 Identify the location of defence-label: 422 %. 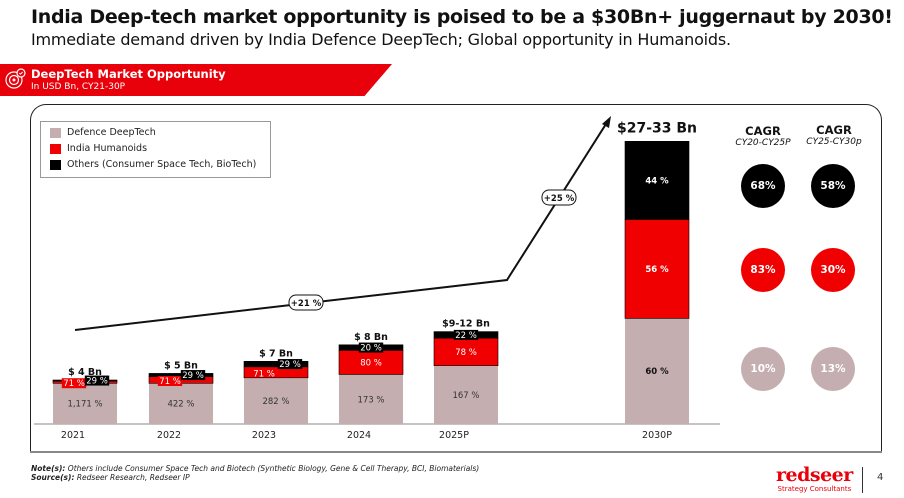
(180, 405).